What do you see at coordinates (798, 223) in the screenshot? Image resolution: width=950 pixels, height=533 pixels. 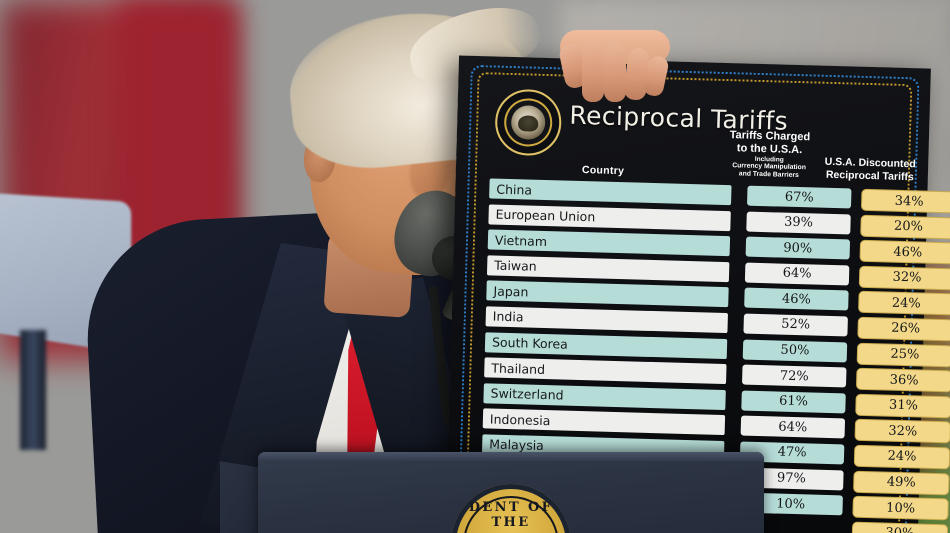 I see `cell-tariff-charged: 39%` at bounding box center [798, 223].